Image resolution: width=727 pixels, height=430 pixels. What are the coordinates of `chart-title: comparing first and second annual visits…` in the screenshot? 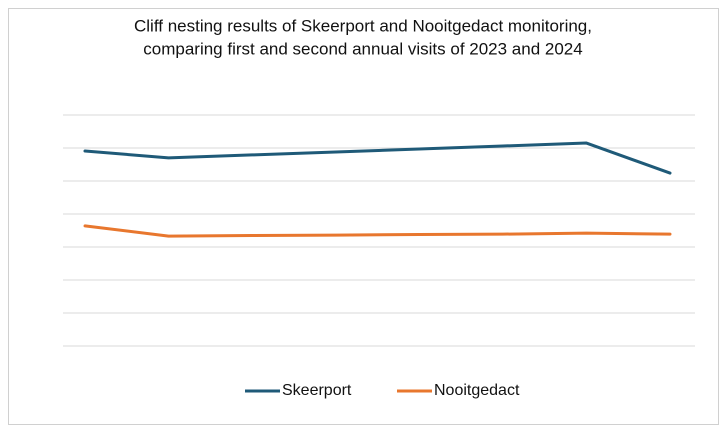 It's located at (362, 48).